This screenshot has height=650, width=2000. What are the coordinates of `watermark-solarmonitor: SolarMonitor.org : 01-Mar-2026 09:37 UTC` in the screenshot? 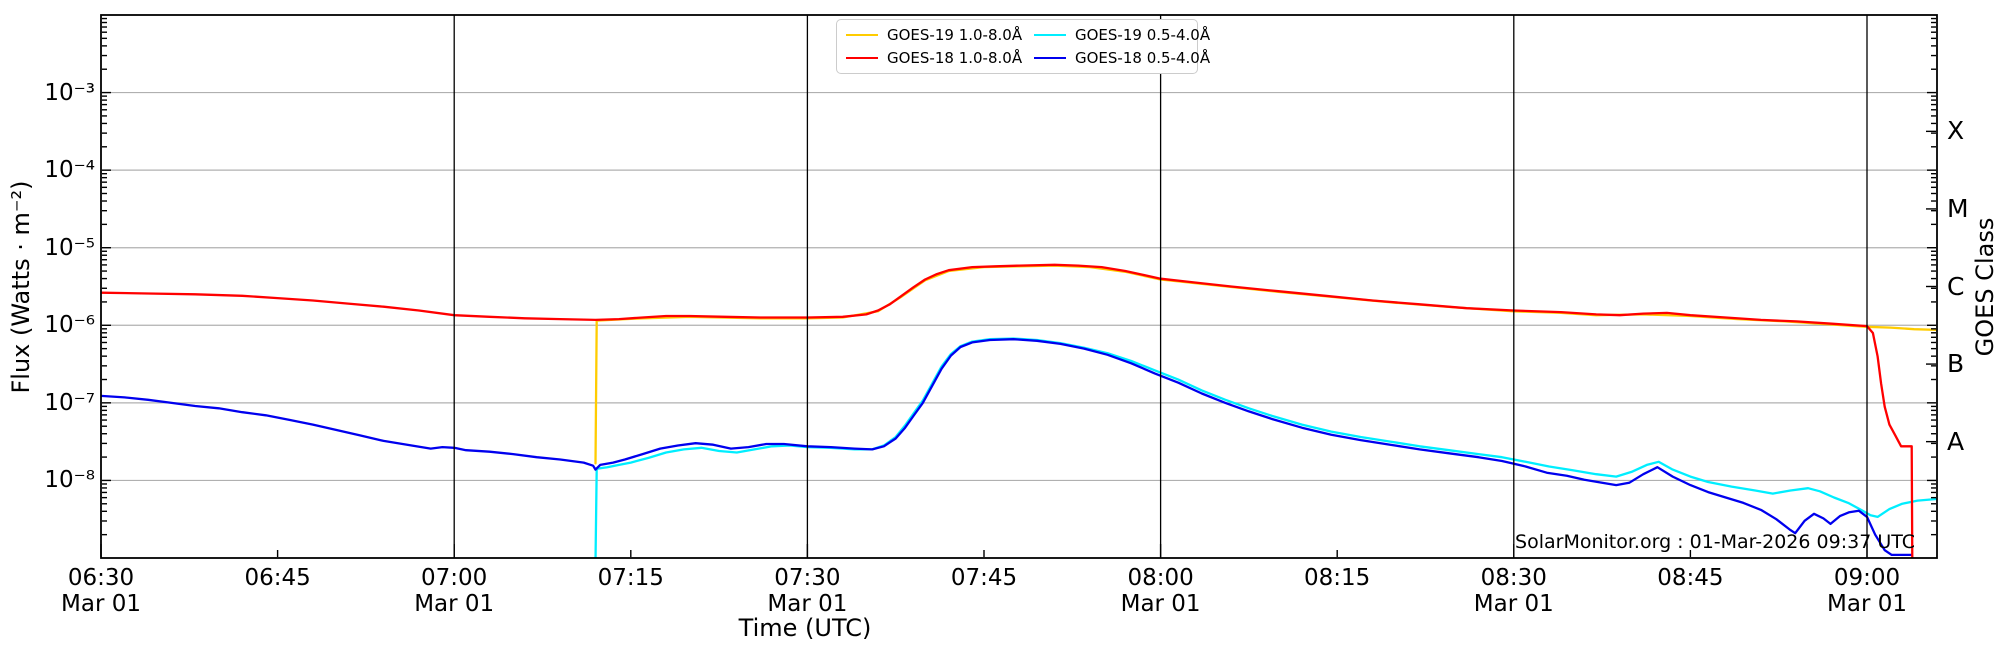 It's located at (1715, 542).